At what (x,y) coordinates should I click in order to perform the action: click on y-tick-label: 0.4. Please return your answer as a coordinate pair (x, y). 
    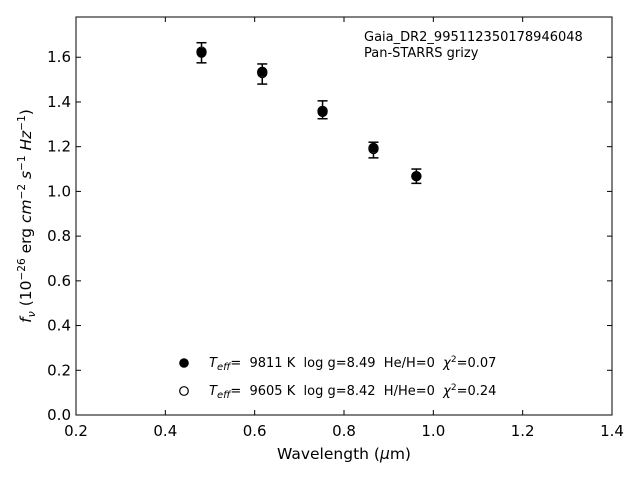
    Looking at the image, I should click on (59, 326).